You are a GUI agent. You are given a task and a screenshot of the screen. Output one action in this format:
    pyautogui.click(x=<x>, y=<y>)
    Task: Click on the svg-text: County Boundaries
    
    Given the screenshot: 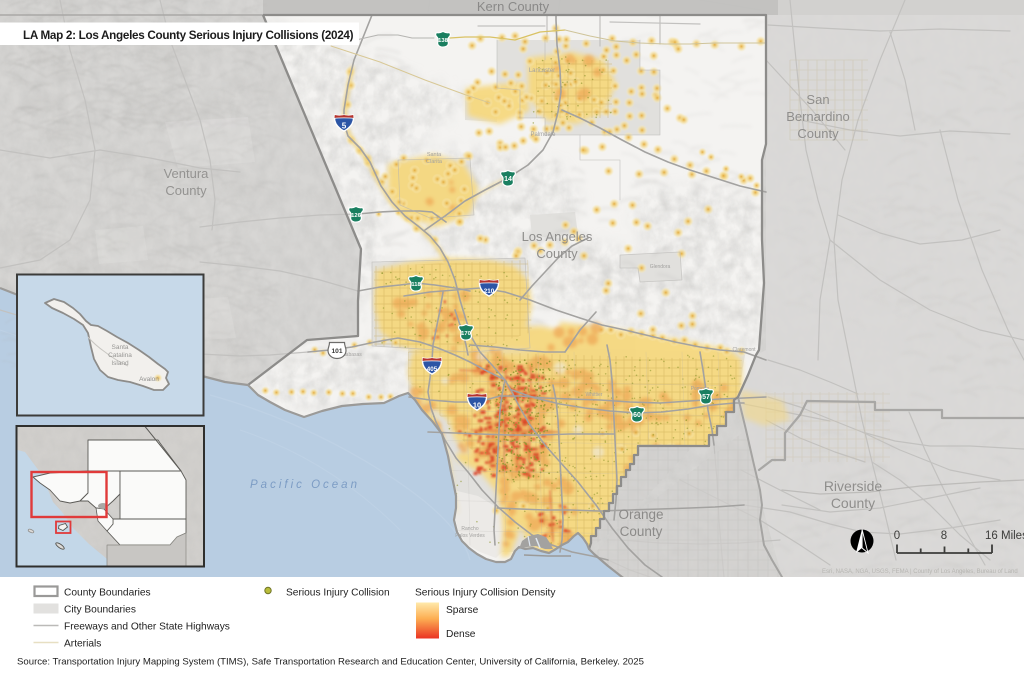 What is the action you would take?
    pyautogui.click(x=107, y=593)
    